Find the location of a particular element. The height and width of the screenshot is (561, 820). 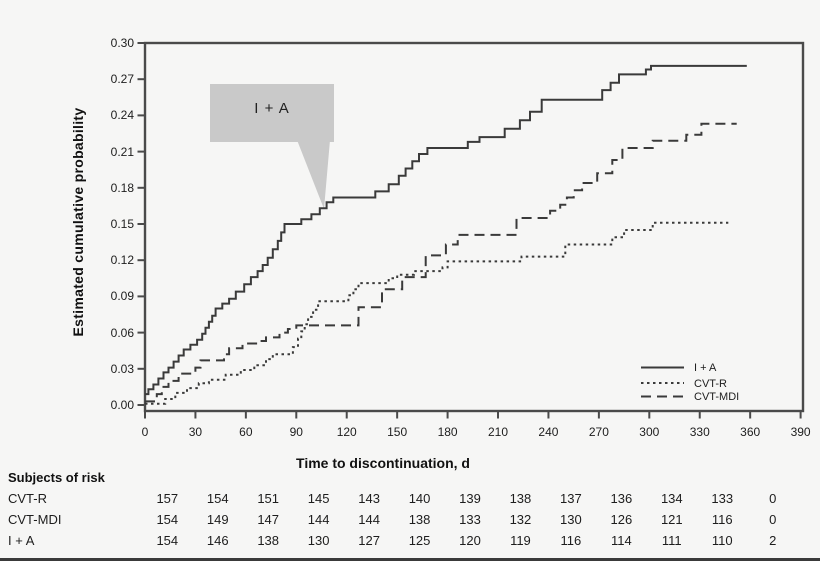

x-tick-label: 360 is located at coordinates (750, 432).